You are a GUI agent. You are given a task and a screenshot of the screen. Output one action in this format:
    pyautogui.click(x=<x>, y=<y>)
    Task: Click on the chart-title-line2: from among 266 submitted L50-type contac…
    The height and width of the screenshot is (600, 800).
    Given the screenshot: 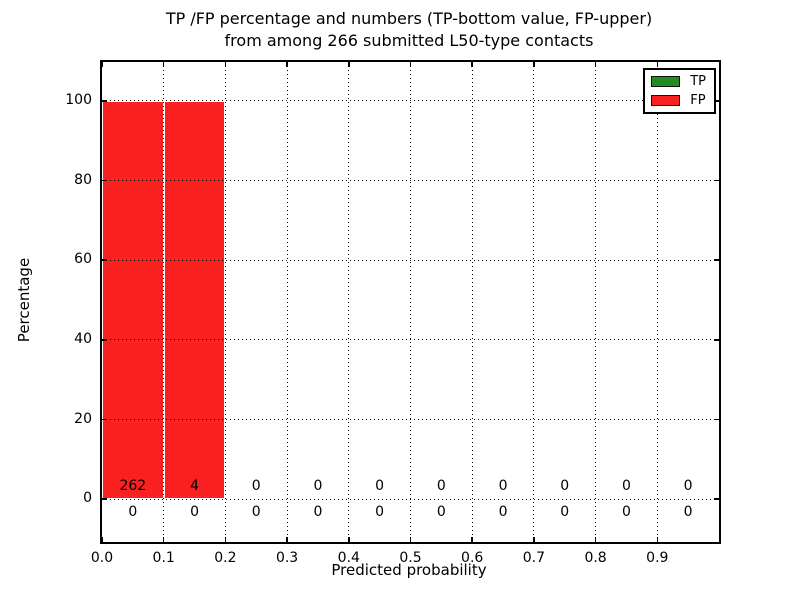 What is the action you would take?
    pyautogui.click(x=409, y=40)
    